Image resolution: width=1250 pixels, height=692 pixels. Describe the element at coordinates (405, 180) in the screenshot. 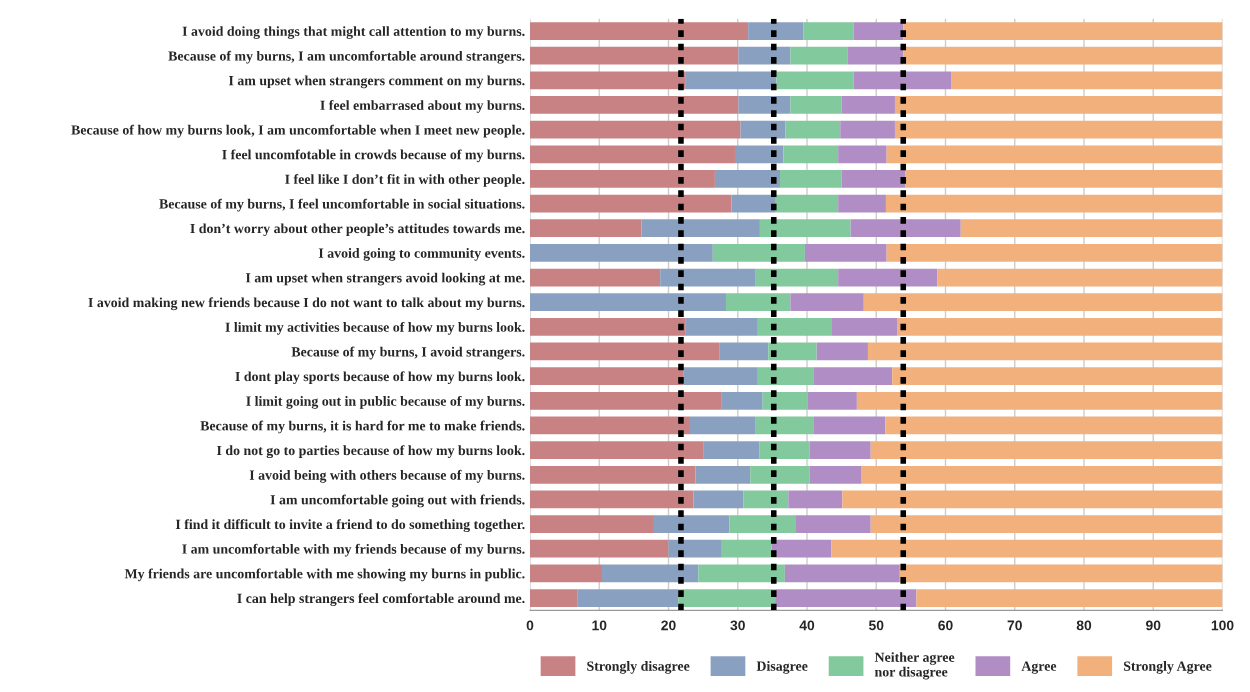

I see `y-tick-label: I feel like I don’t fit in with other people.` at that location.